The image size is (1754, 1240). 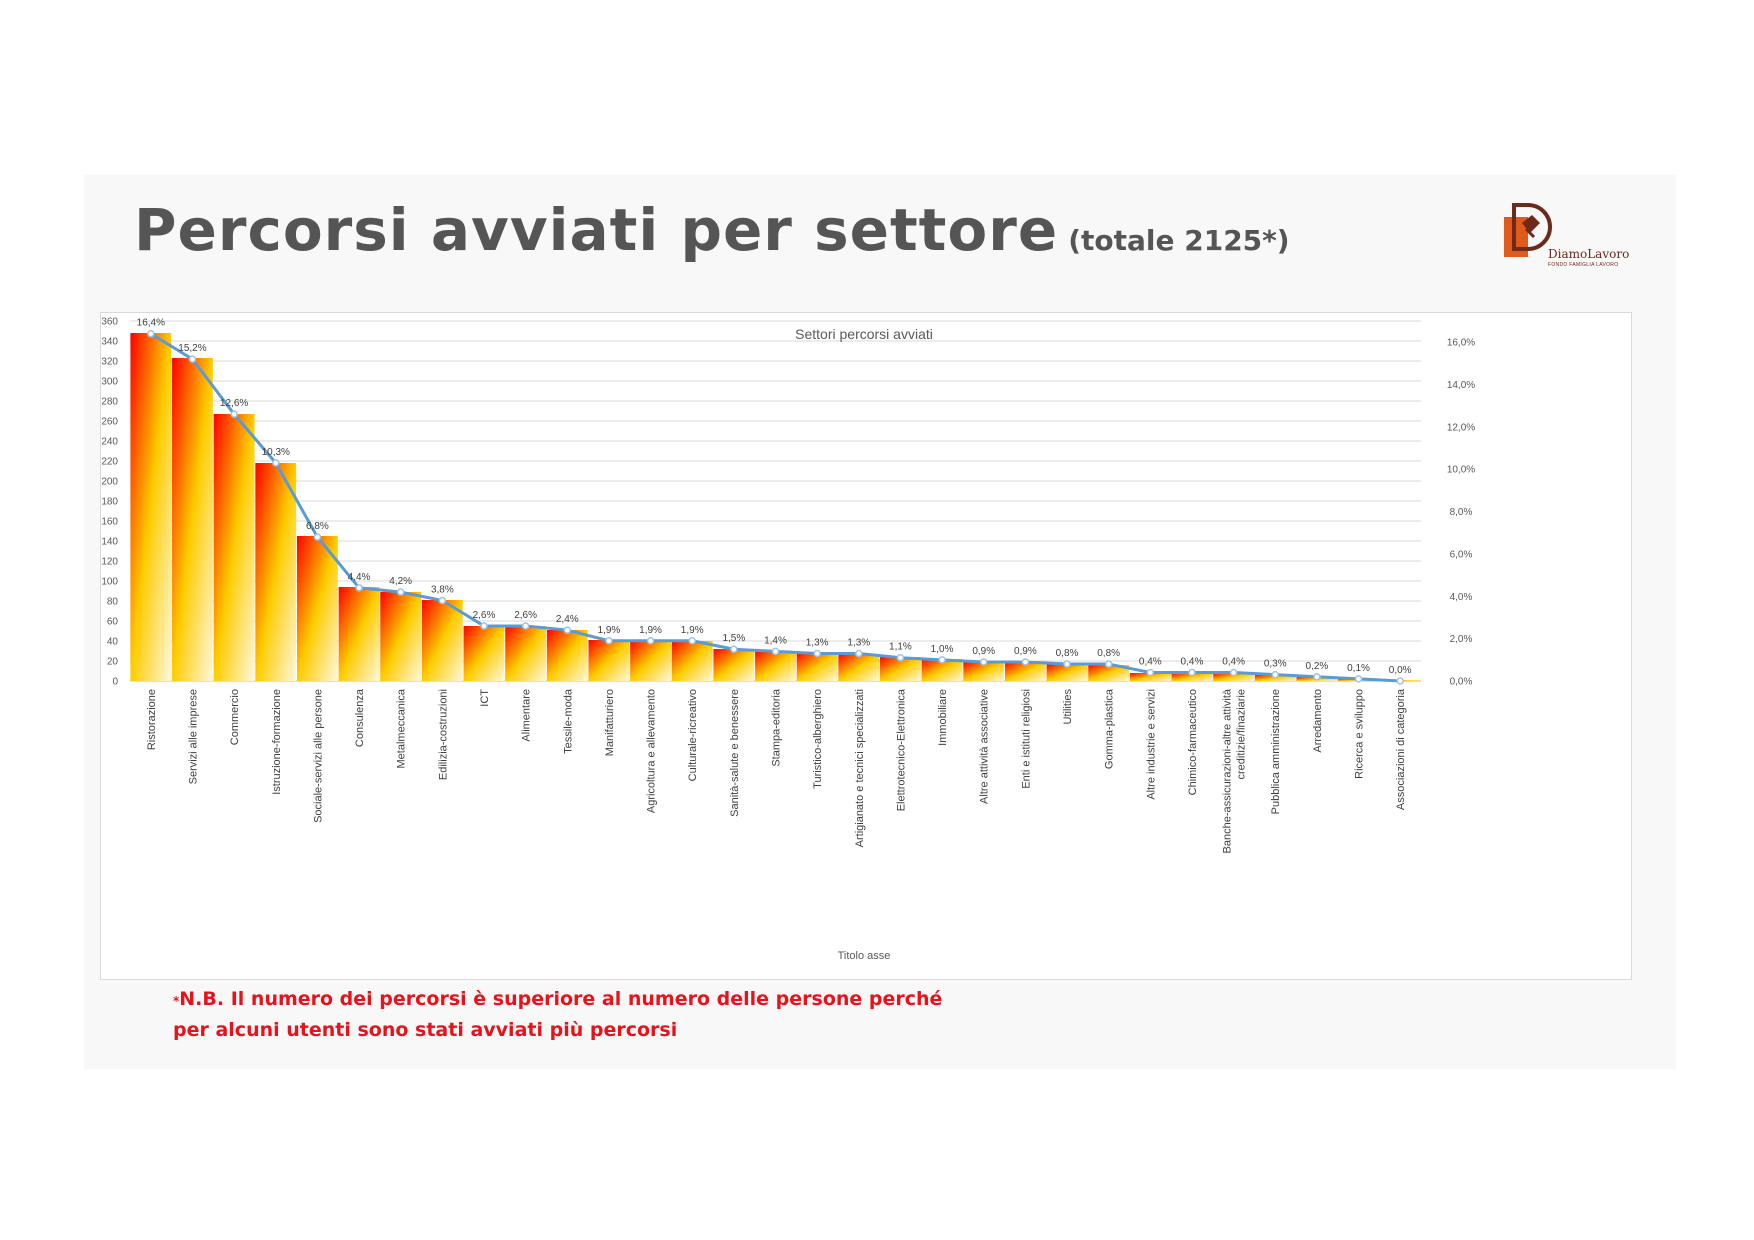 What do you see at coordinates (1275, 664) in the screenshot?
I see `data-label: 0,3%` at bounding box center [1275, 664].